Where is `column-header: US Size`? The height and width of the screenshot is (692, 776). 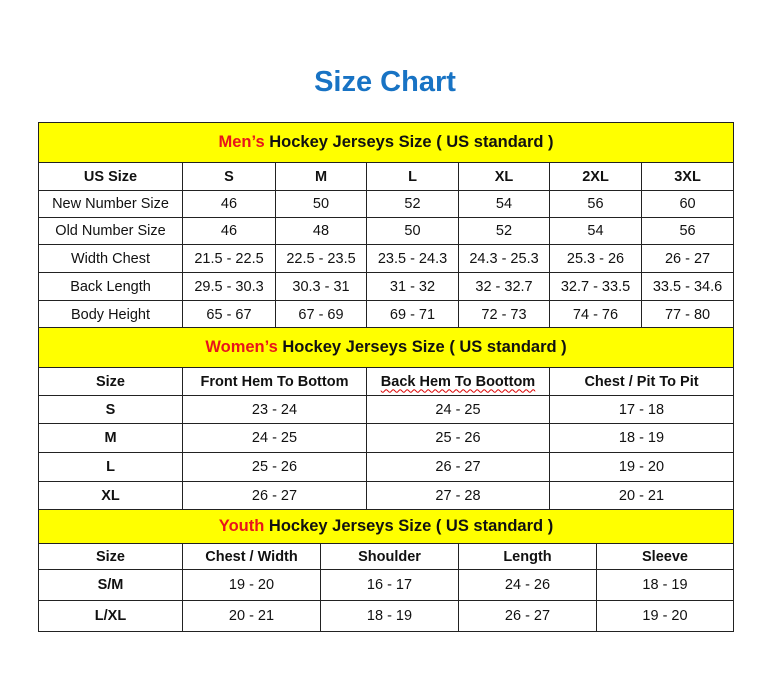 column-header: US Size is located at coordinates (110, 176).